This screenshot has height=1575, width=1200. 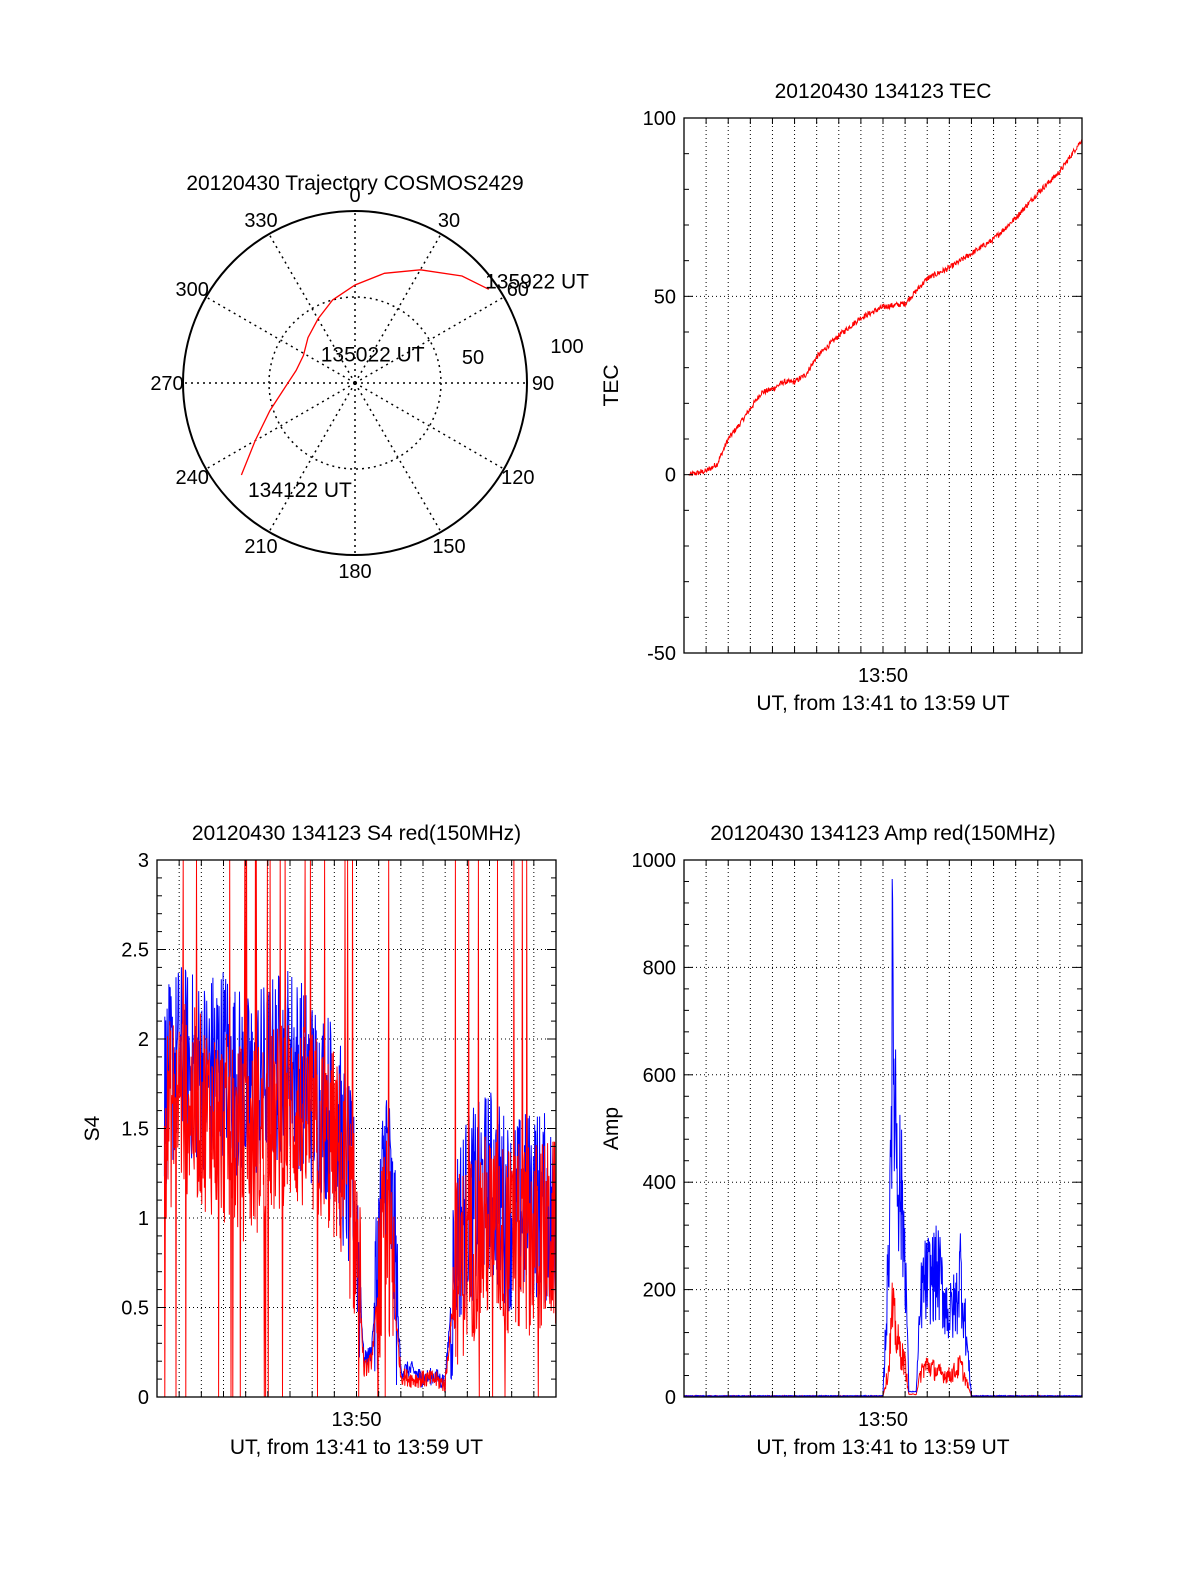 I want to click on y-tick-label: 1000, so click(x=654, y=861).